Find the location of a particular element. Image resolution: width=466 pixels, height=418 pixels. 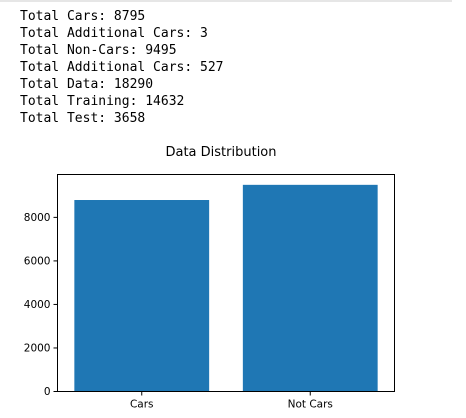

output-line-total-training: Total Training: 14632 is located at coordinates (102, 101).